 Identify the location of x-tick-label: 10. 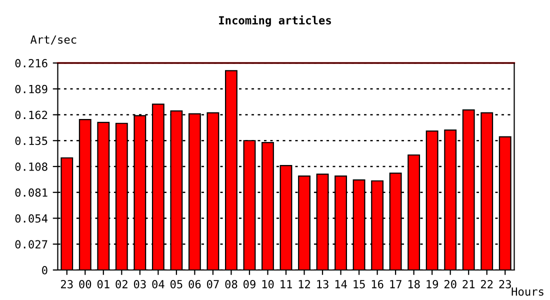
(268, 284).